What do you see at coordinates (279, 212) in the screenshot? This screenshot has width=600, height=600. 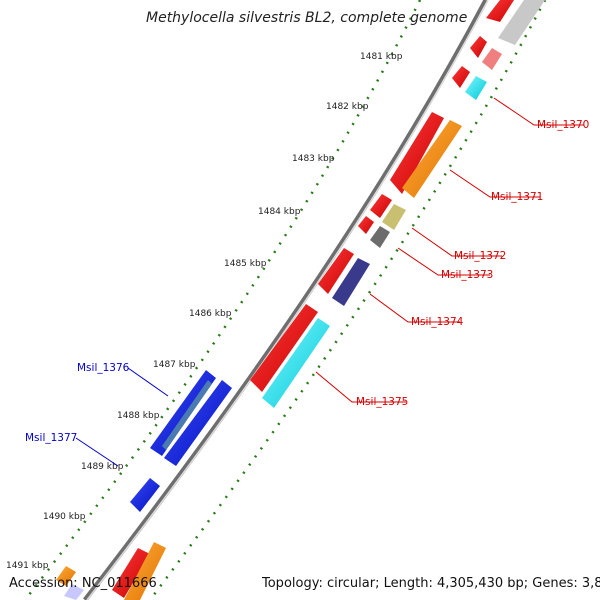 I see `tick-1484: 1484 kbp` at bounding box center [279, 212].